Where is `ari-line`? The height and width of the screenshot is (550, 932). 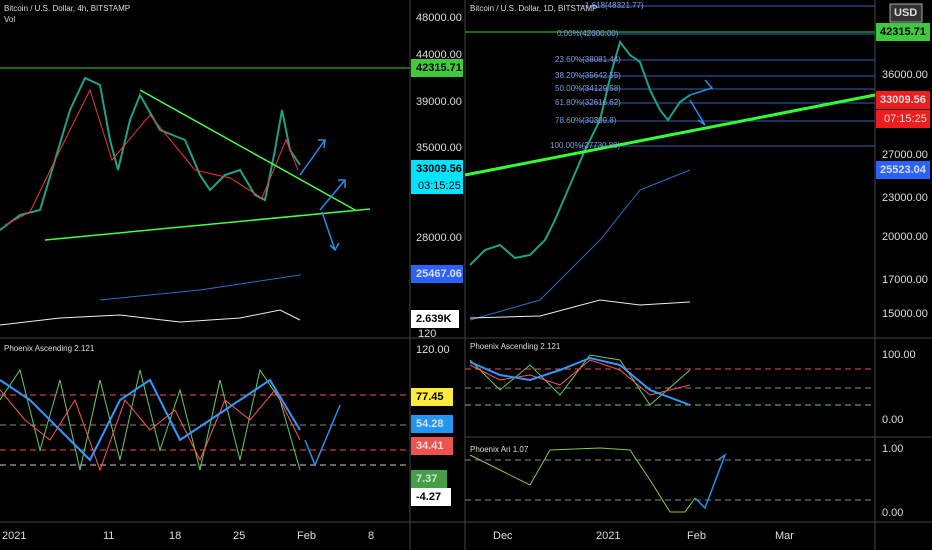 ari-line is located at coordinates (582, 480).